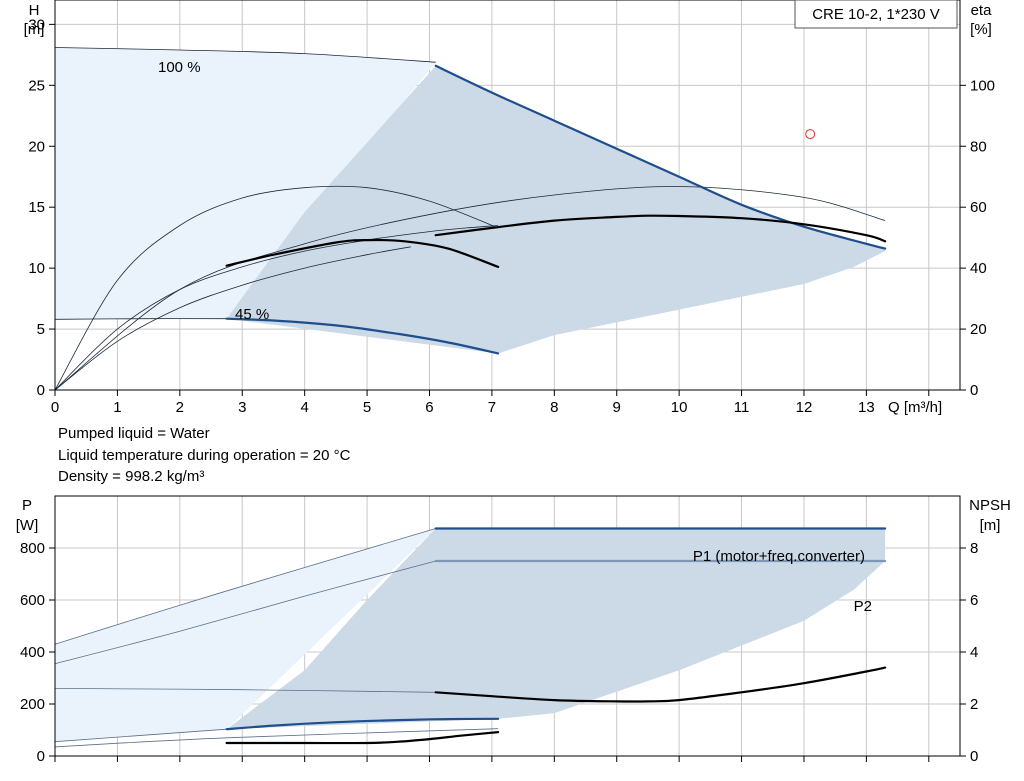 This screenshot has width=1024, height=781. I want to click on p1-label: P1 (motor+freq.converter), so click(779, 556).